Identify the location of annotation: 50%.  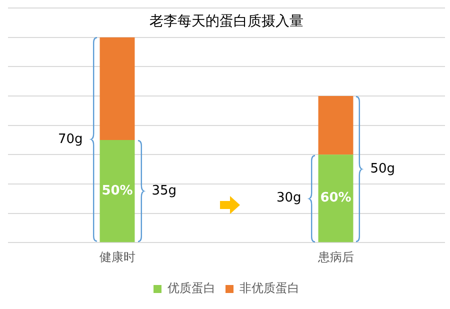
(117, 190).